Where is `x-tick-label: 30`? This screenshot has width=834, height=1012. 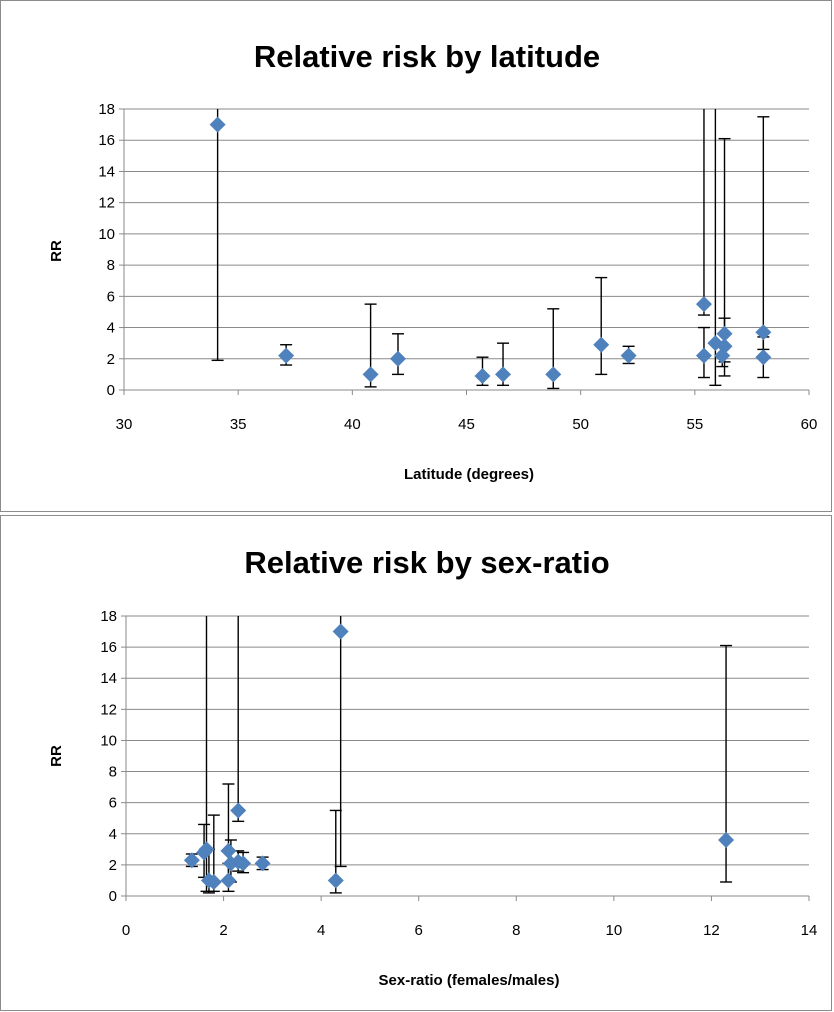
x-tick-label: 30 is located at coordinates (124, 424).